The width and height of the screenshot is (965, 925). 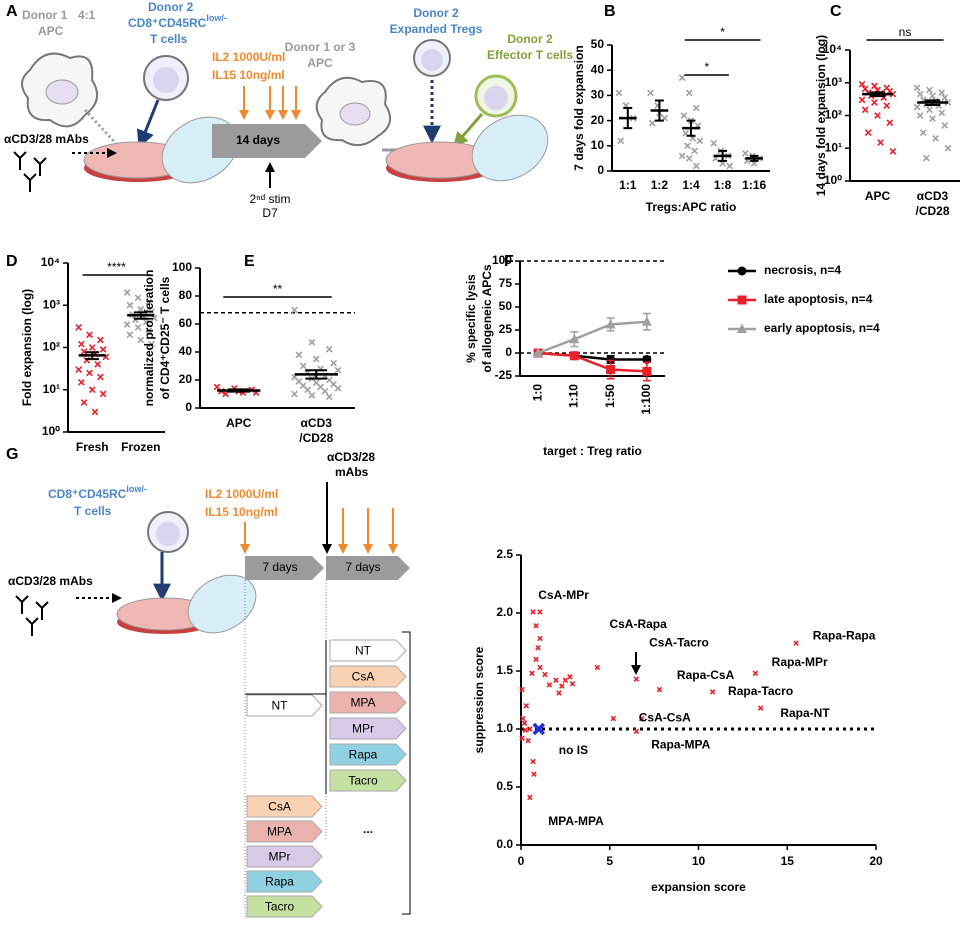 I want to click on x-axis-label: target : Treg ratio, so click(x=592, y=451).